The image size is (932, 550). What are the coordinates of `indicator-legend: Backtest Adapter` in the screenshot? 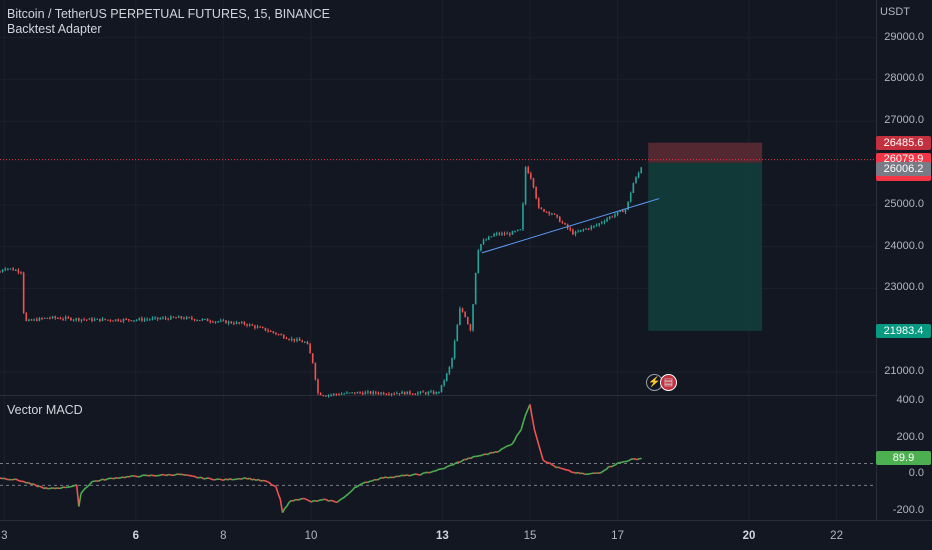 It's located at (54, 29).